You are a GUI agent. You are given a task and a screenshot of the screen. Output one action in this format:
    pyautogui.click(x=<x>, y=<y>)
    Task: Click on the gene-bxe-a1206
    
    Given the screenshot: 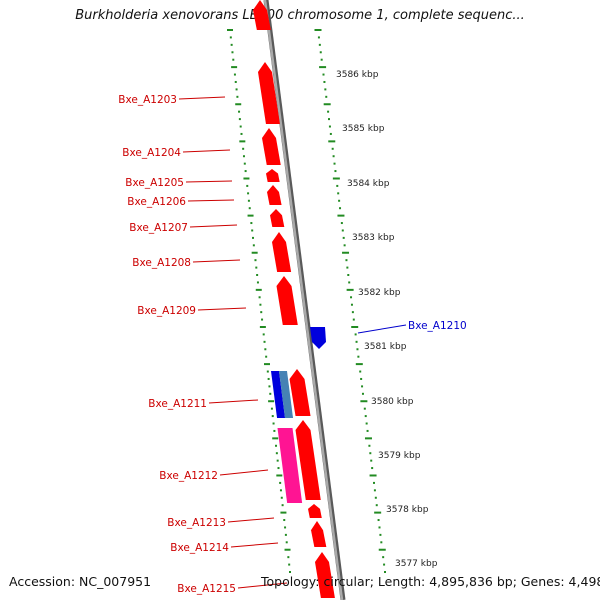 What is the action you would take?
    pyautogui.click(x=274, y=195)
    